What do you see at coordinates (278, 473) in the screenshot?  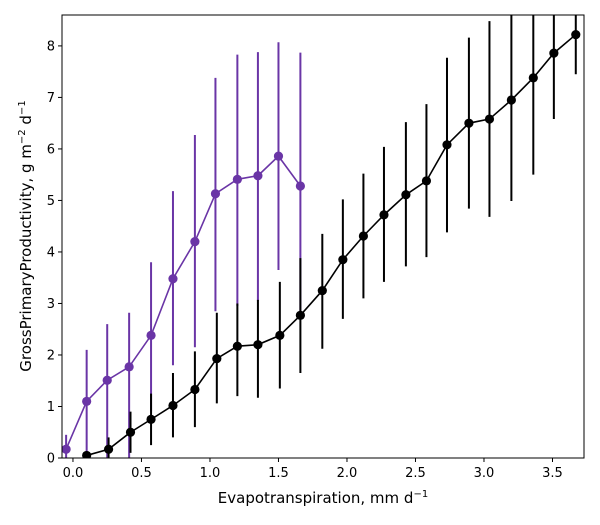 I see `x-tick-label: 1.5` at bounding box center [278, 473].